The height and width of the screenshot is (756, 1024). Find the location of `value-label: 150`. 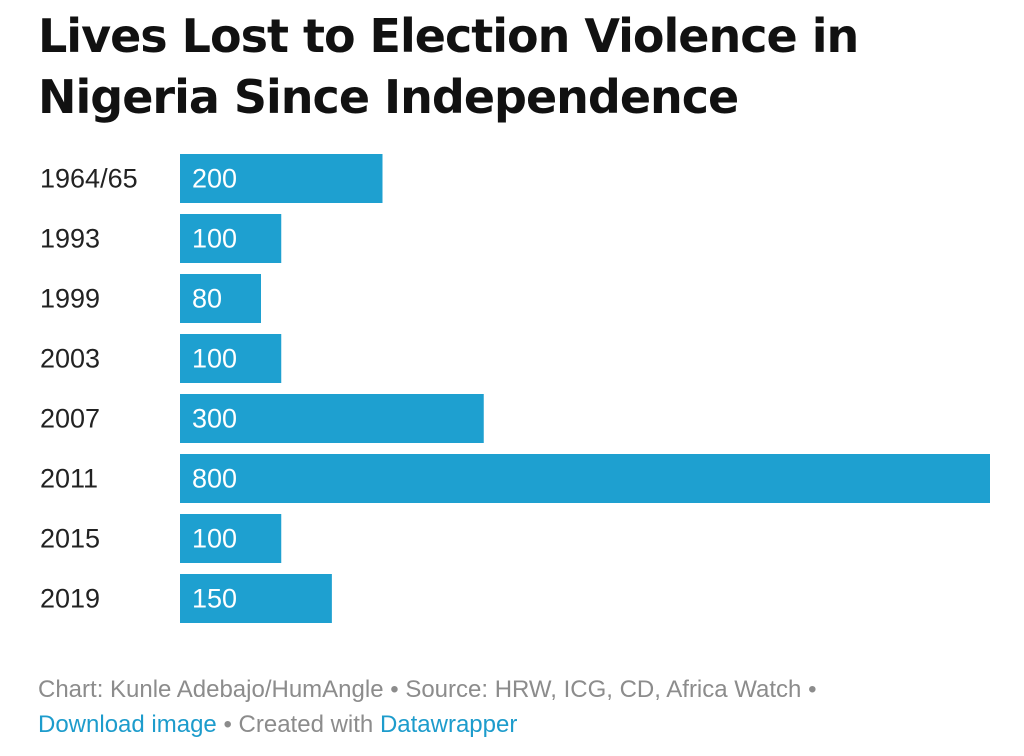

value-label: 150 is located at coordinates (214, 599).